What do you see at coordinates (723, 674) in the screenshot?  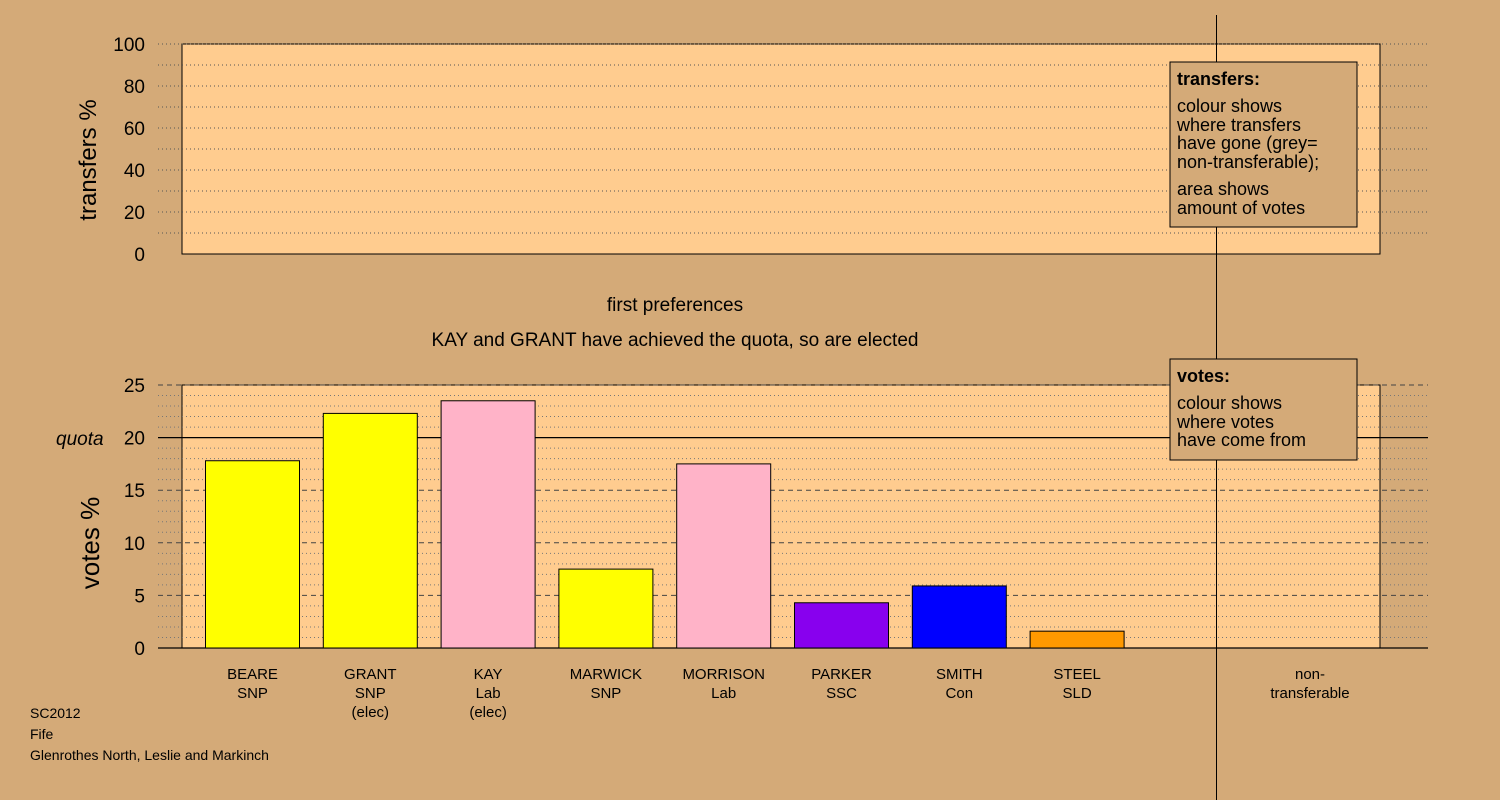 I see `candidate-name-label: MORRISON` at bounding box center [723, 674].